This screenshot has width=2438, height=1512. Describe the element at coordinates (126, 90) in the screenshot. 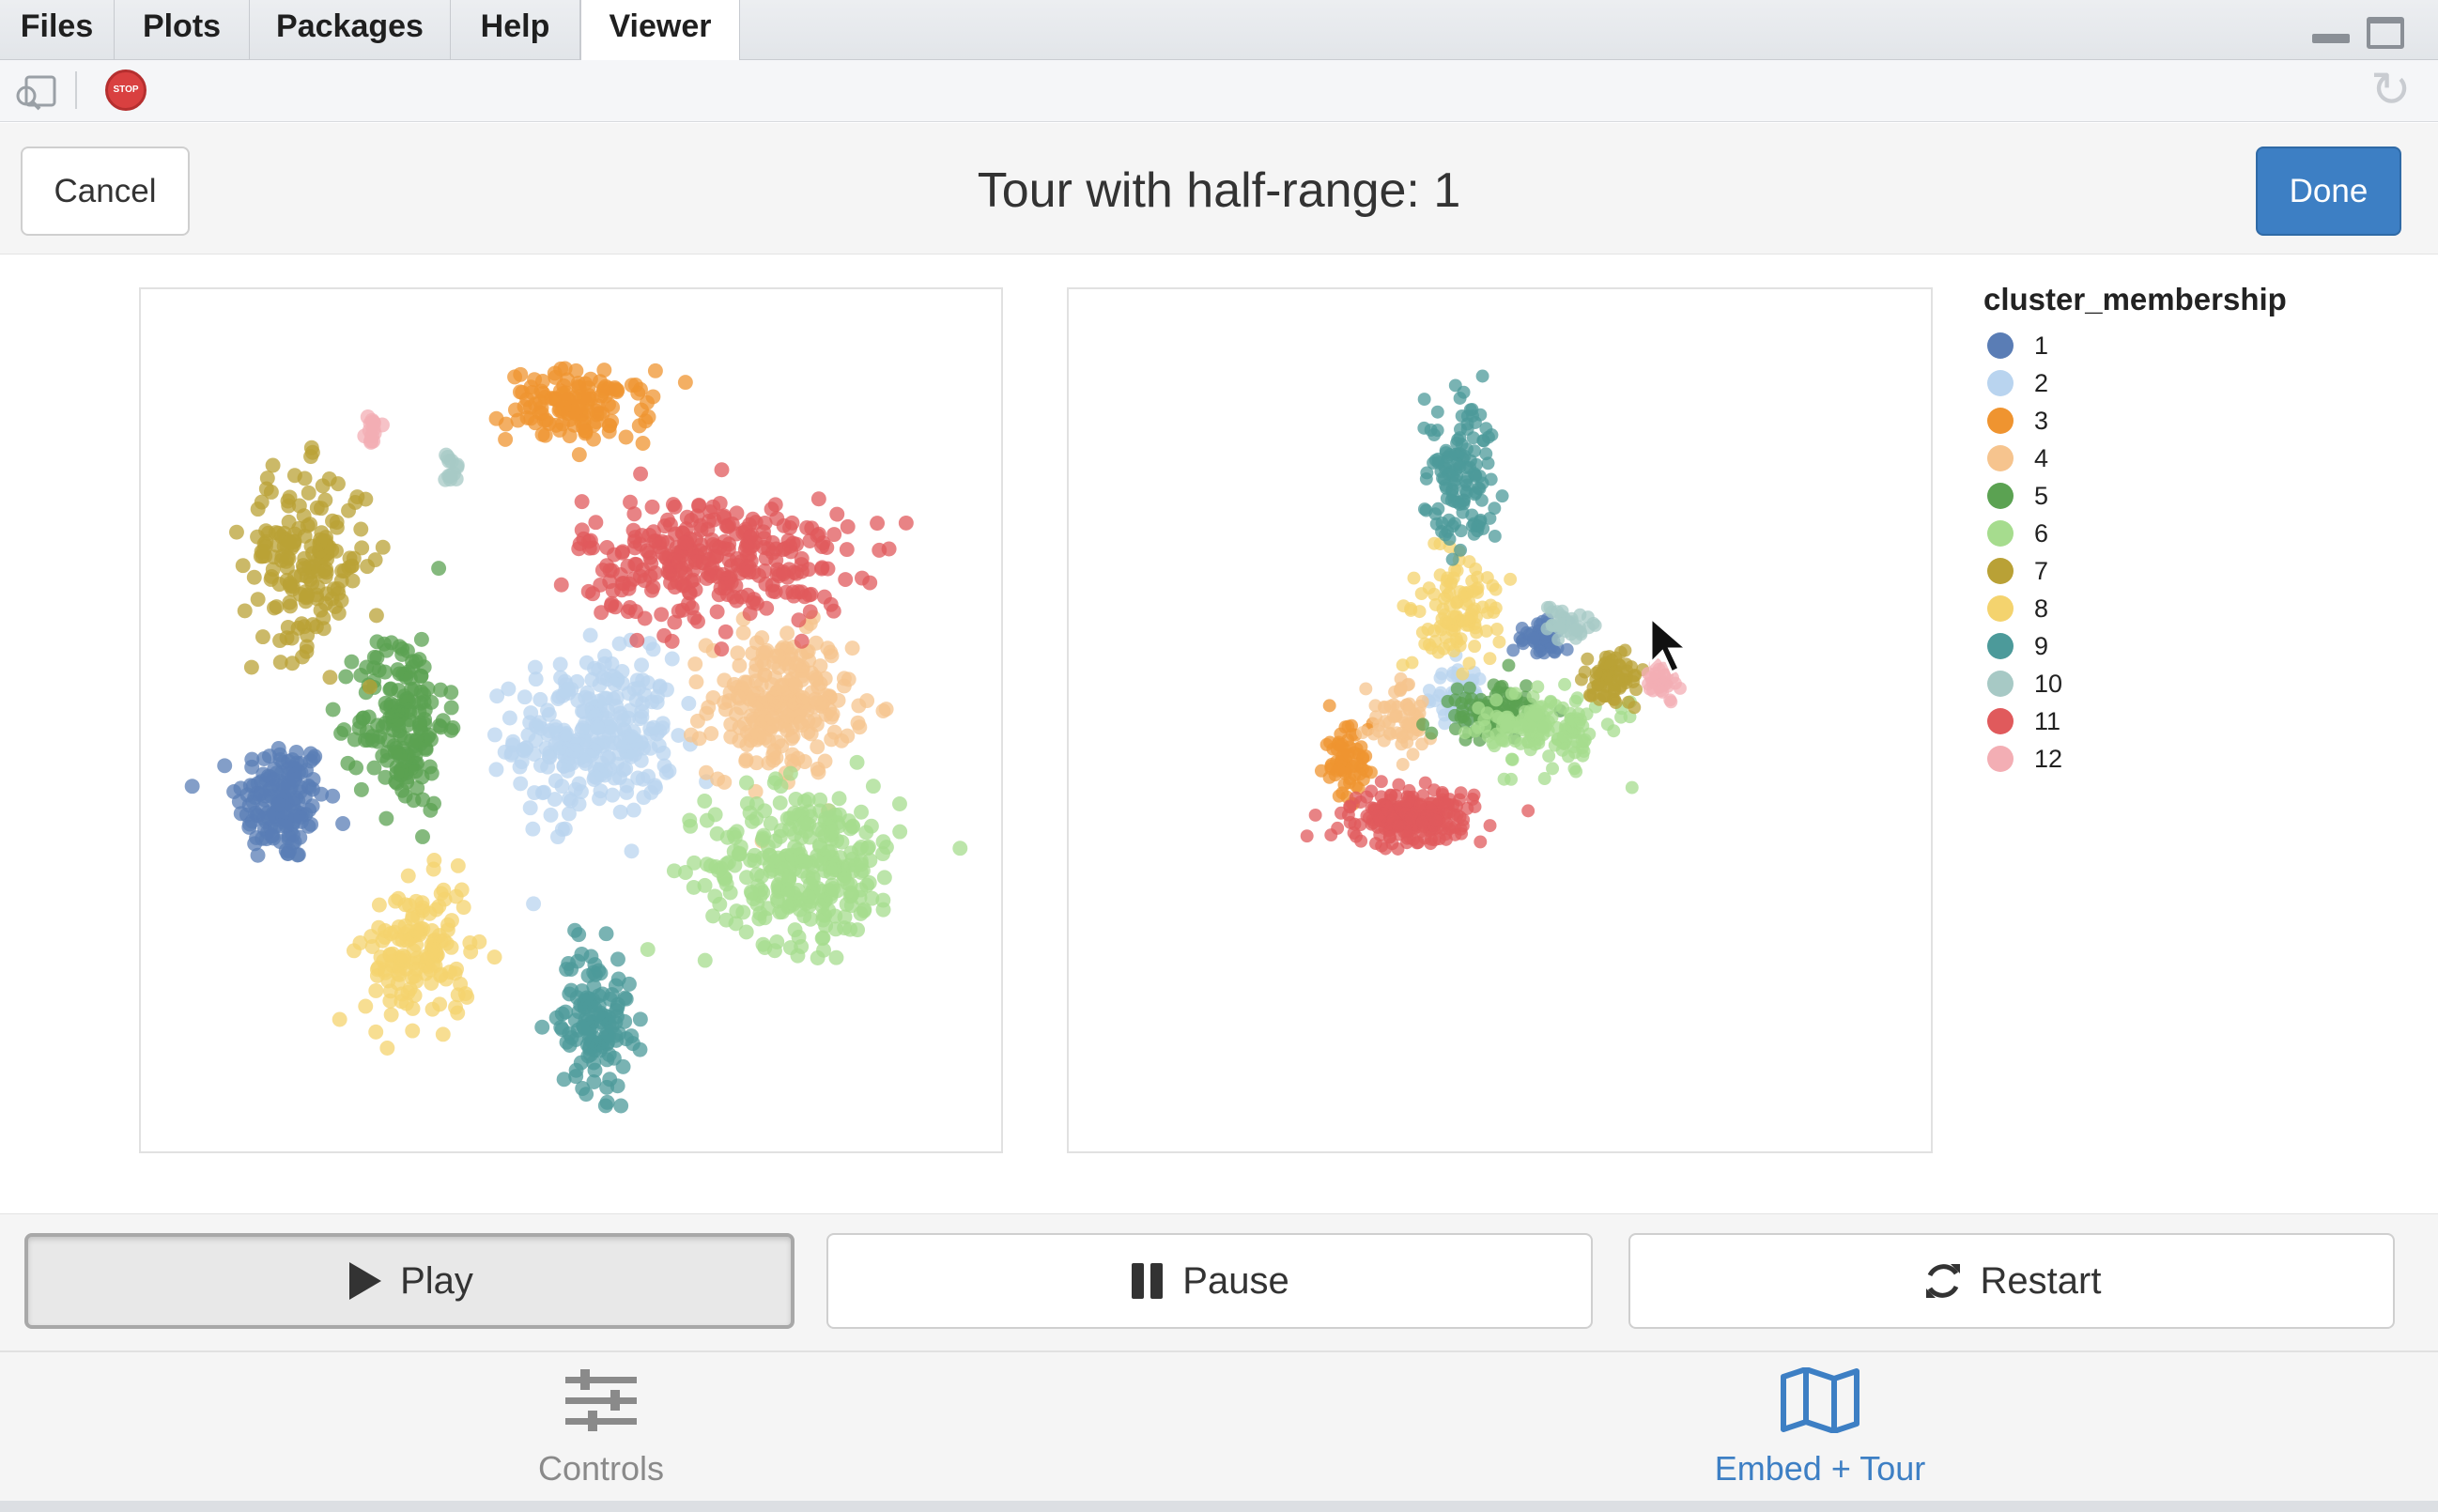

I see `stop-icon` at that location.